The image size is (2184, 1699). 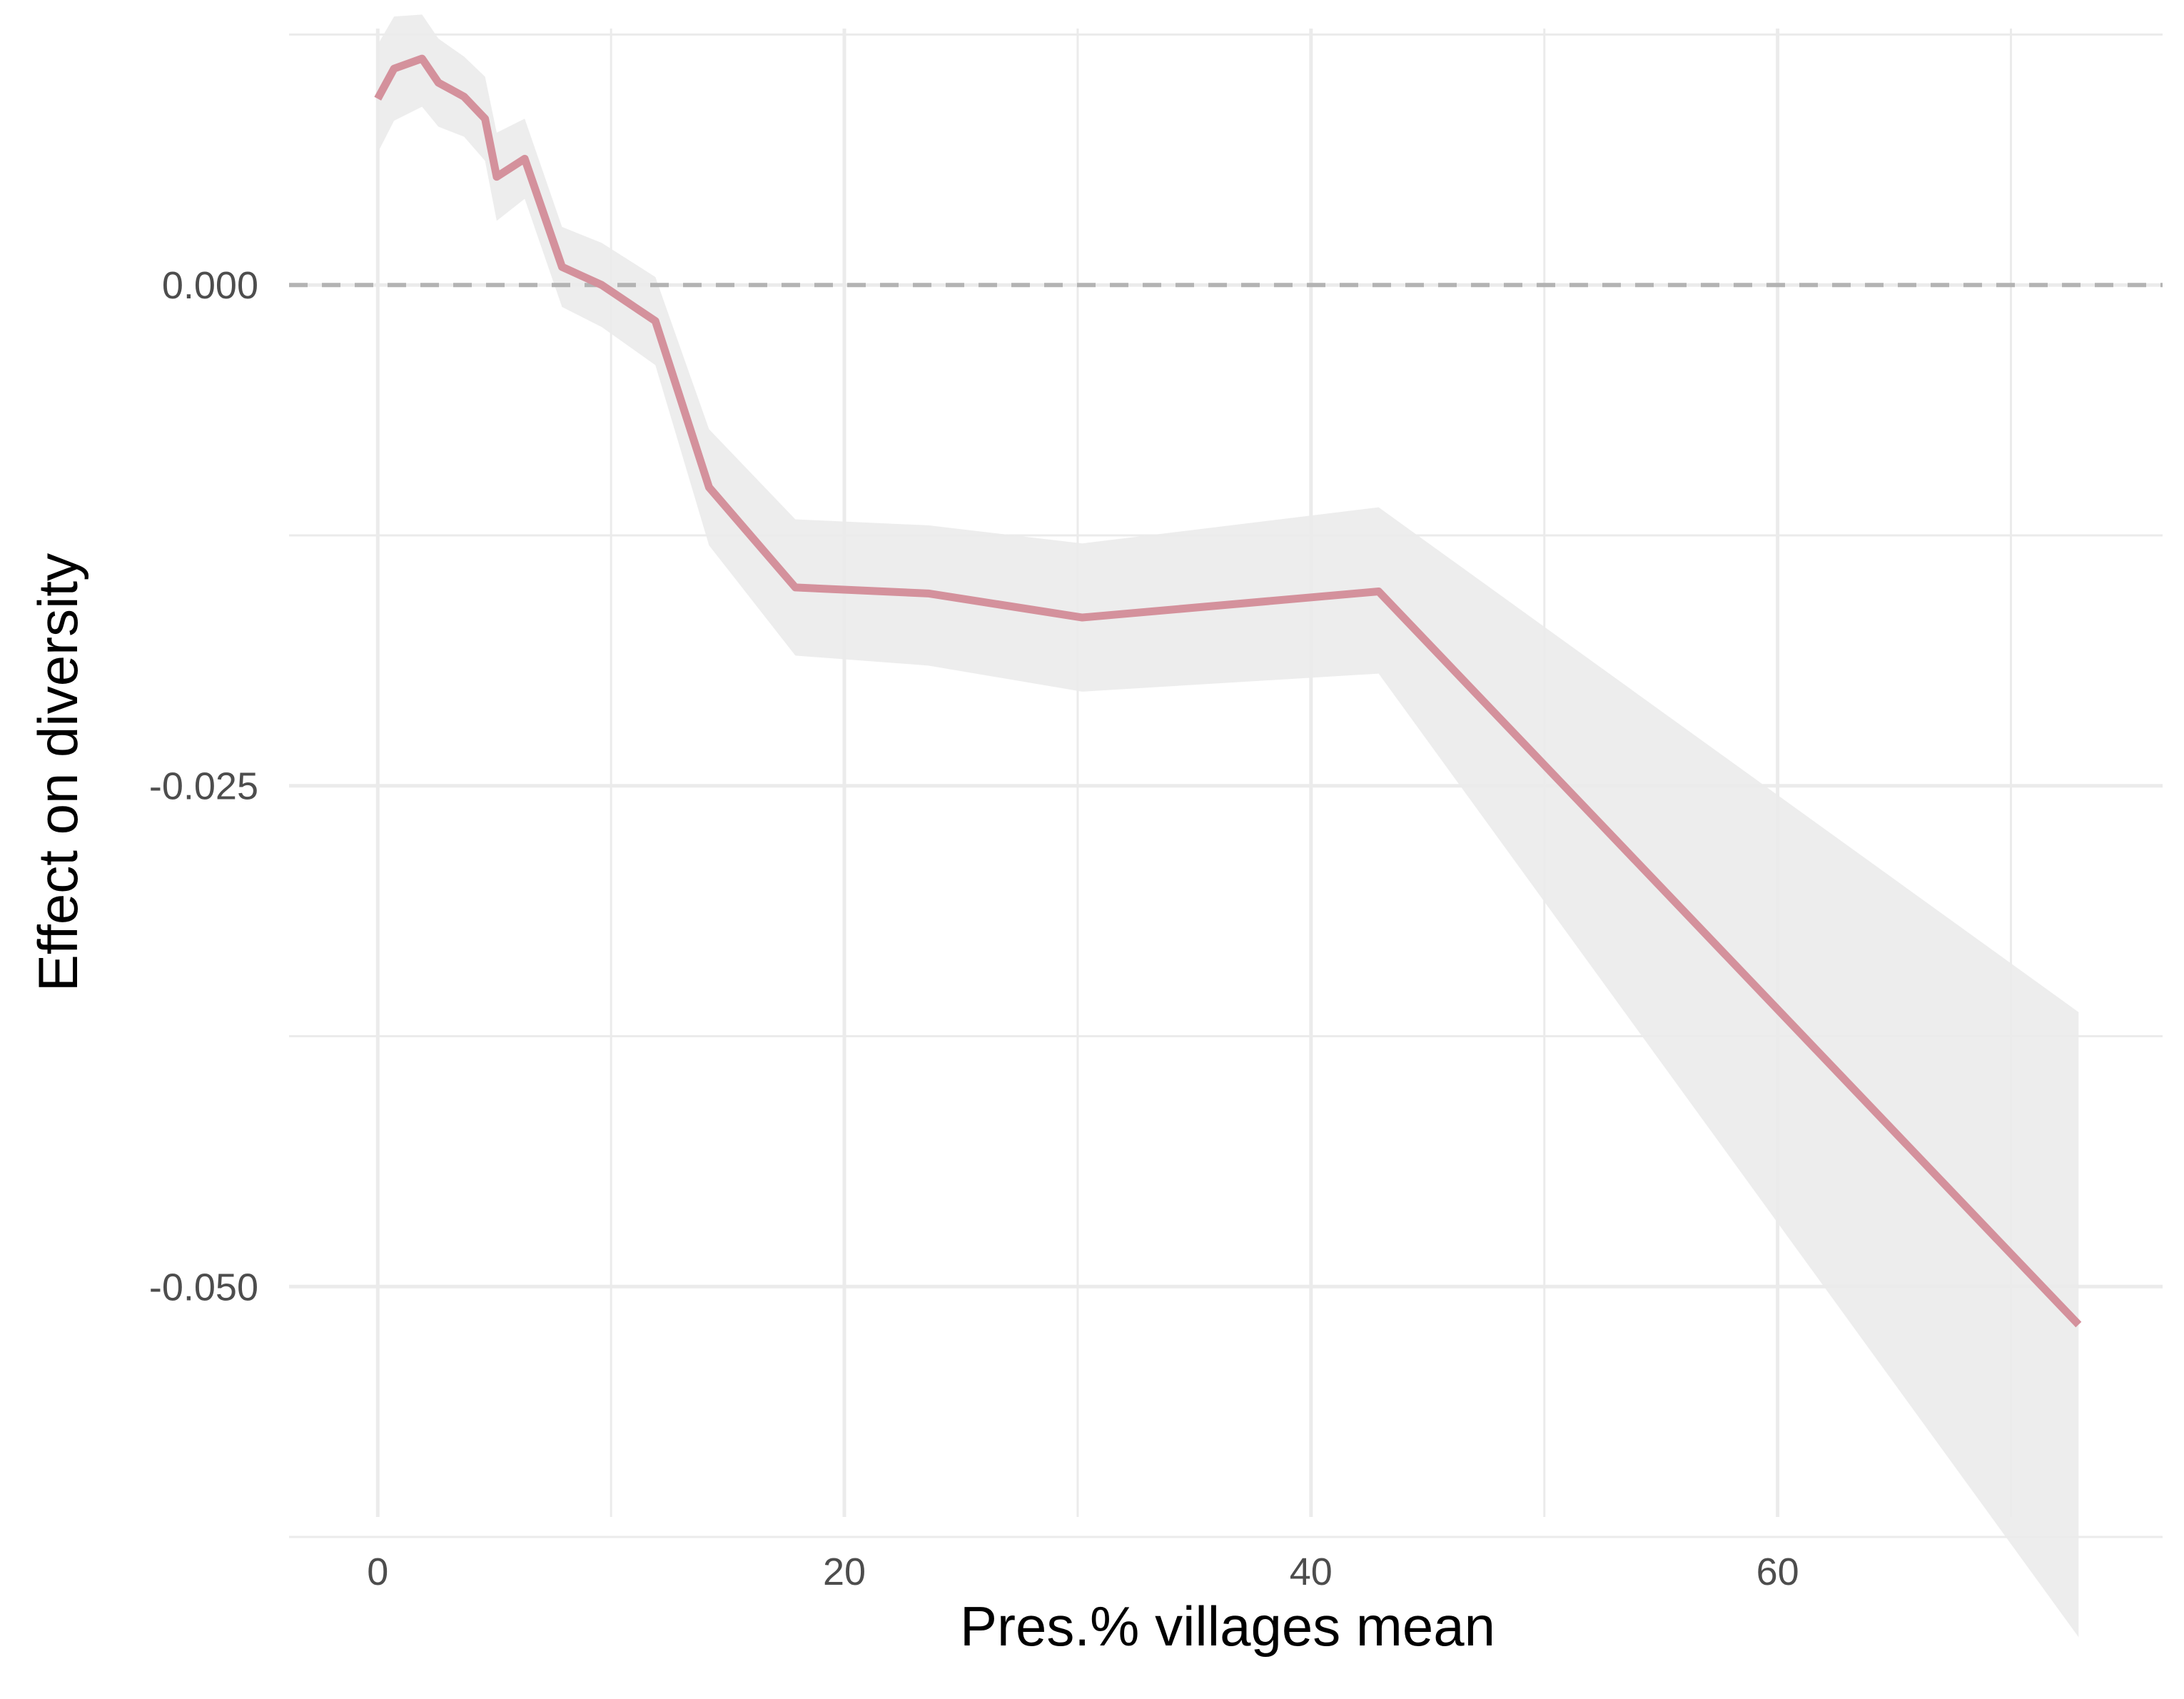 I want to click on x-tick-labels: 0 20 40 60, so click(x=1083, y=1572).